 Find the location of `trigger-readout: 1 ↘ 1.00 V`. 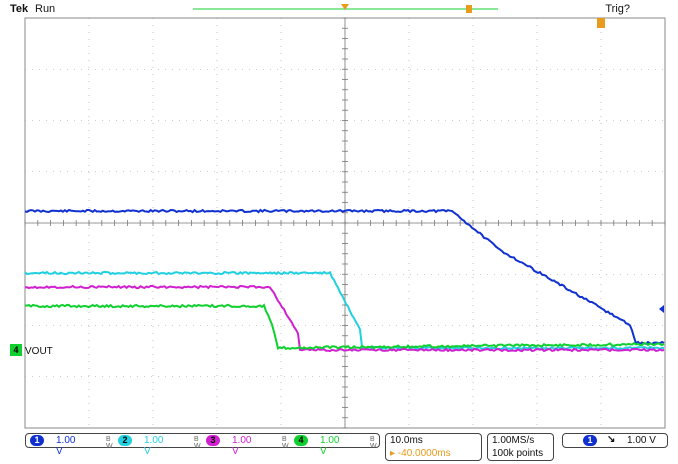

trigger-readout: 1 ↘ 1.00 V is located at coordinates (615, 440).